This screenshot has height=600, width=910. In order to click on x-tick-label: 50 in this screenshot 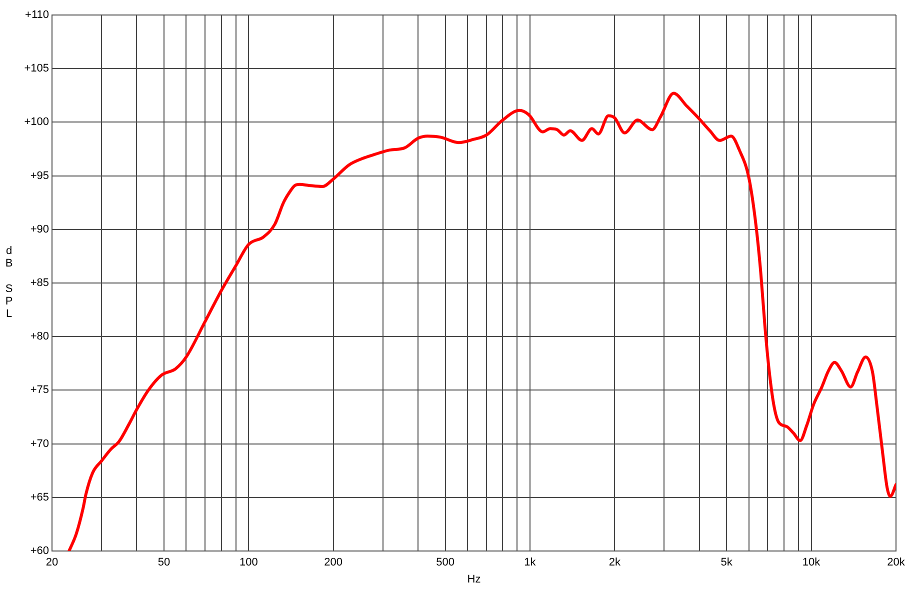, I will do `click(164, 562)`.